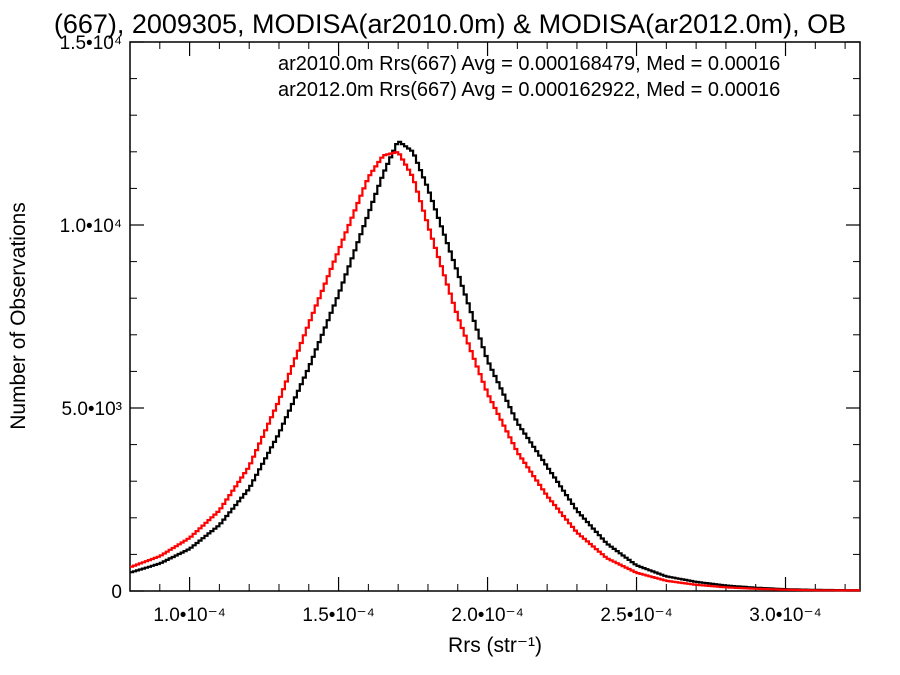 This screenshot has height=675, width=900. Describe the element at coordinates (91, 226) in the screenshot. I see `y-tick-label: 1.0•10⁴` at that location.